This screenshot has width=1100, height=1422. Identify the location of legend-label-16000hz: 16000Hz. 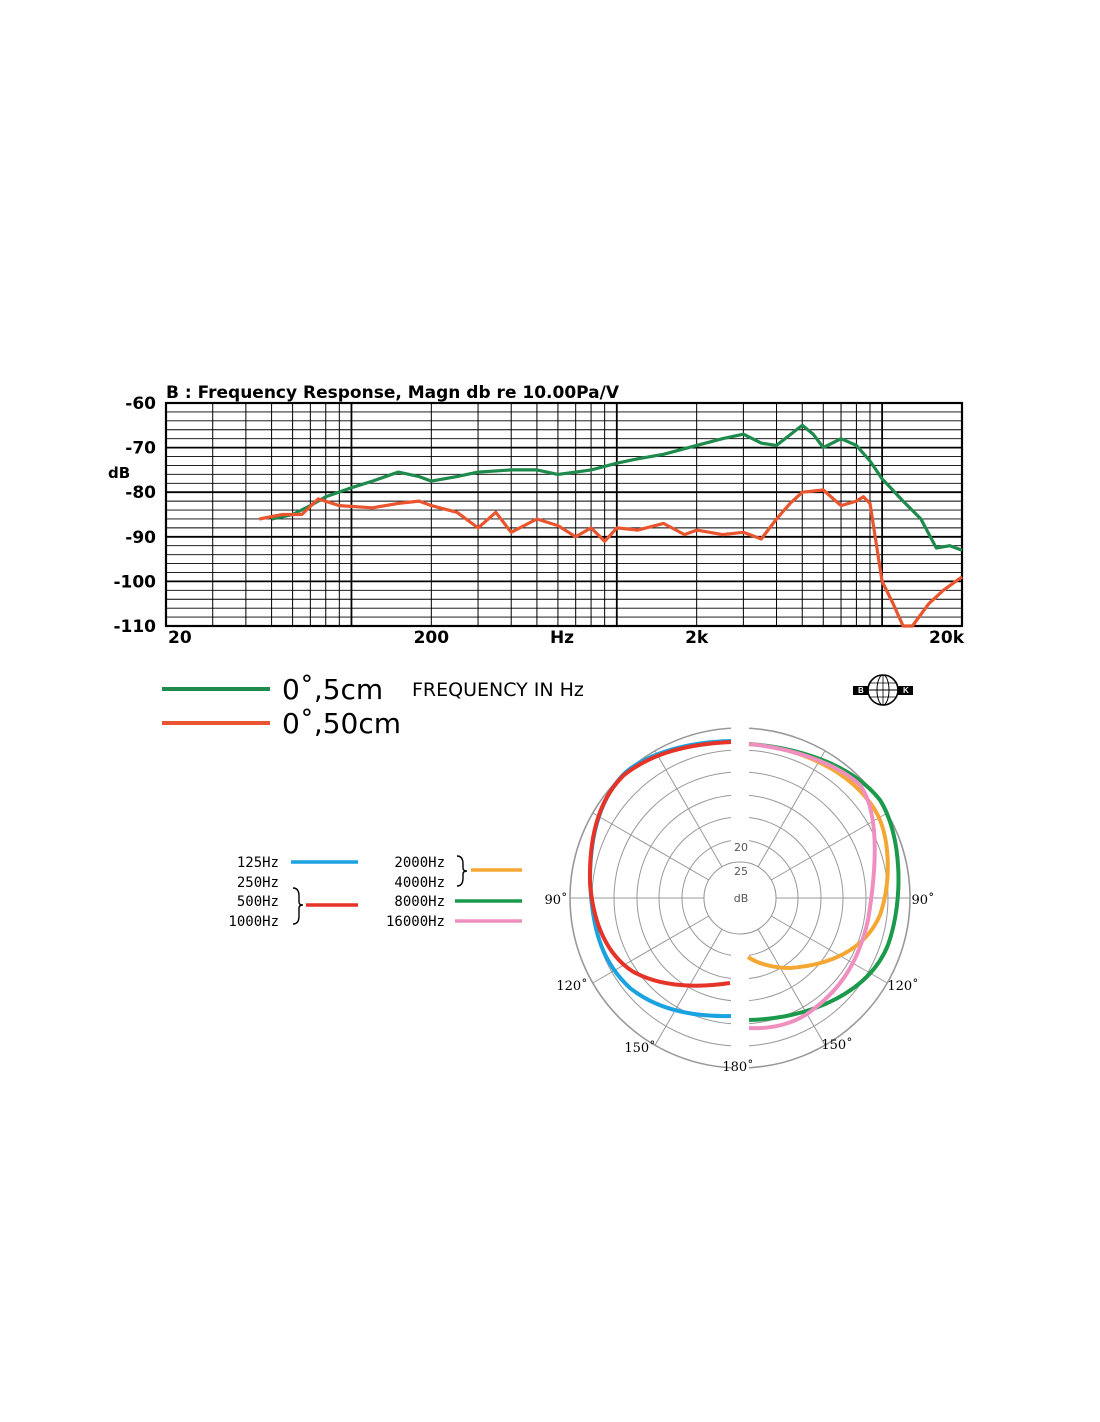
(415, 922).